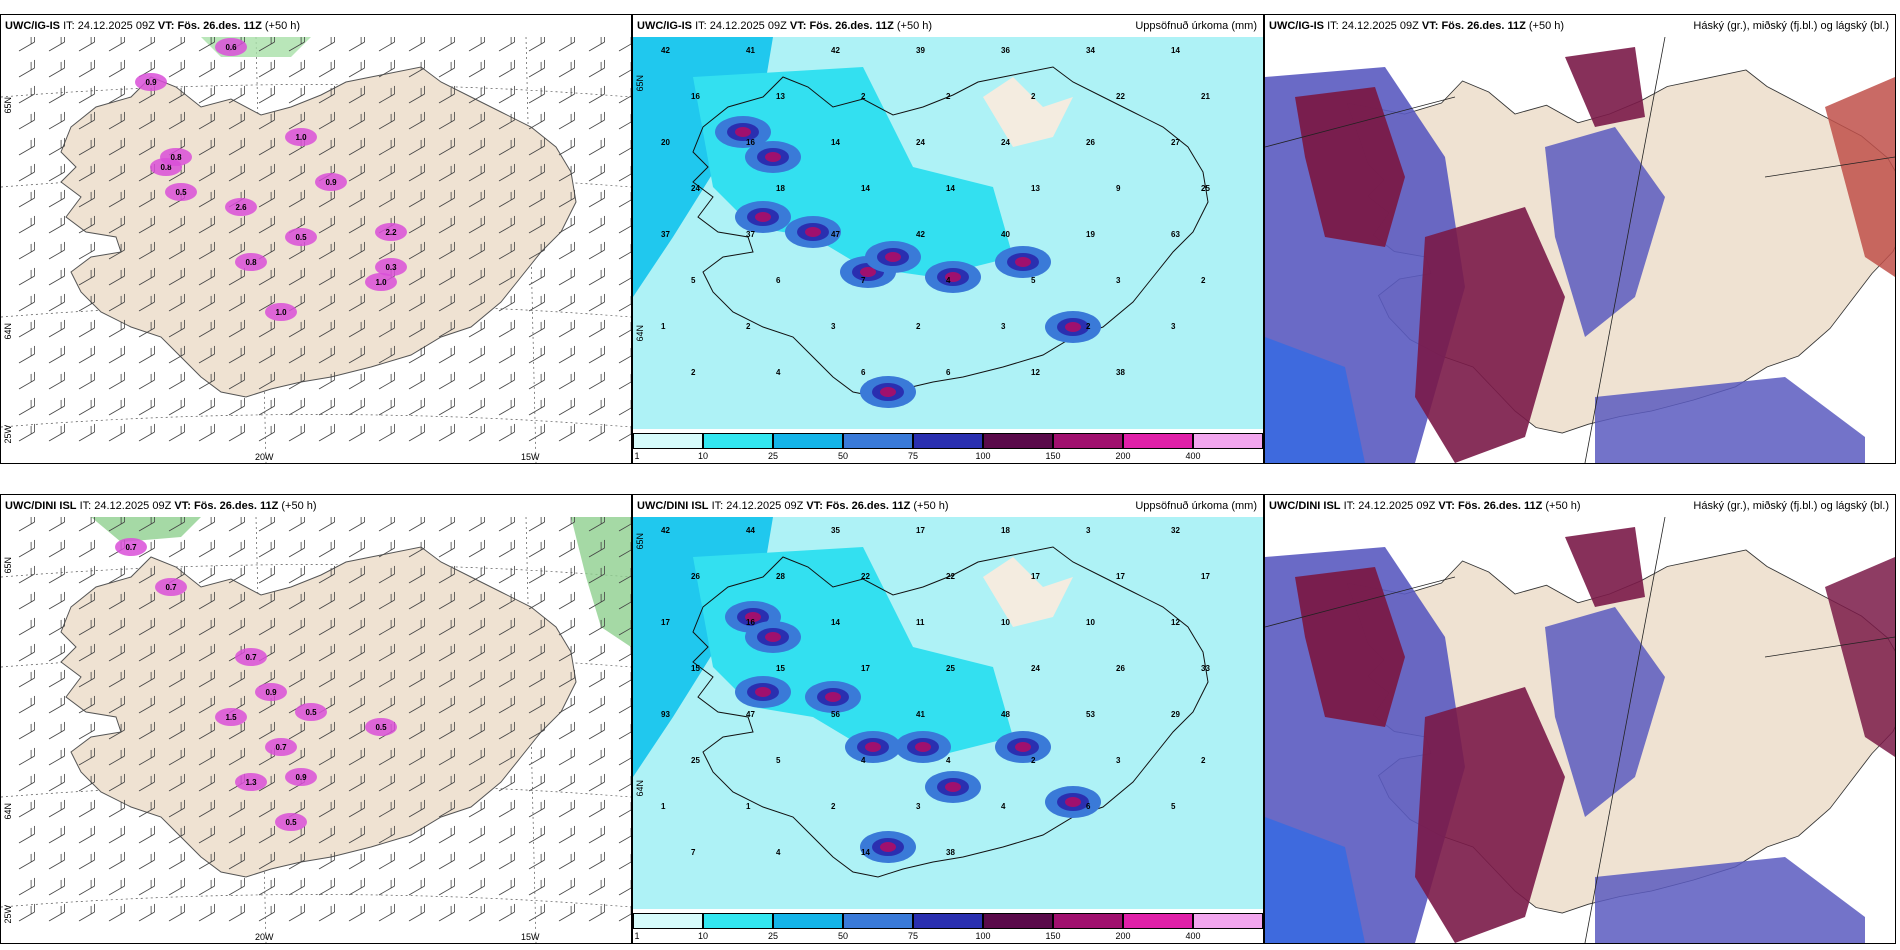  What do you see at coordinates (637, 936) in the screenshot?
I see `colorbar-tick-label: 1` at bounding box center [637, 936].